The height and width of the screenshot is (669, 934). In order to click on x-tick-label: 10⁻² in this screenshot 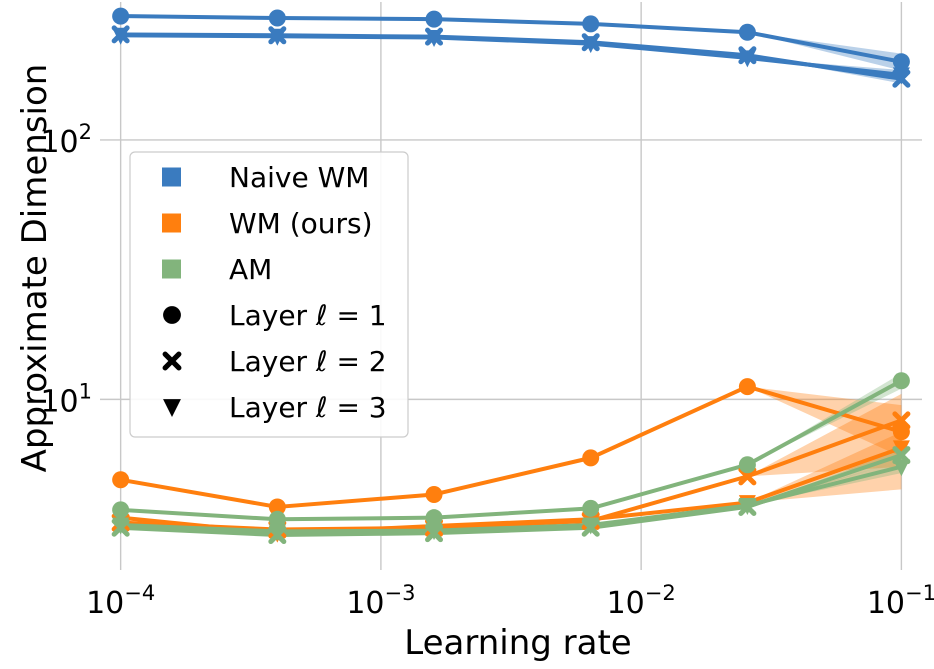, I will do `click(641, 601)`.